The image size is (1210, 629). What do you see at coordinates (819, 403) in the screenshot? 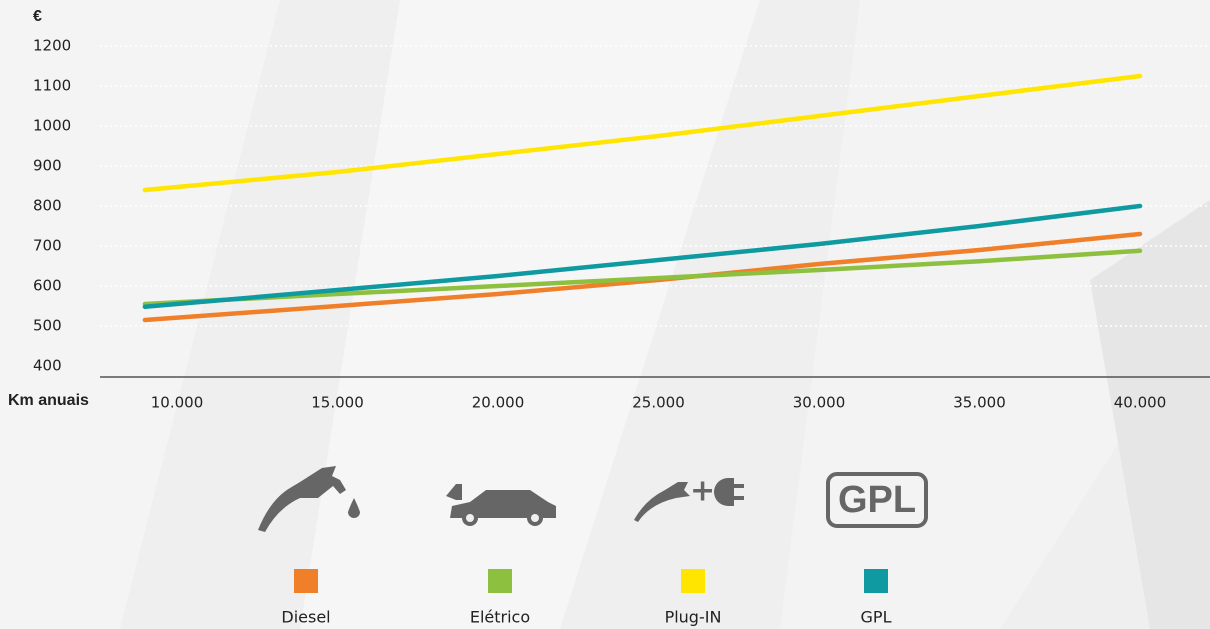
I see `x-tick-label: 30.000` at bounding box center [819, 403].